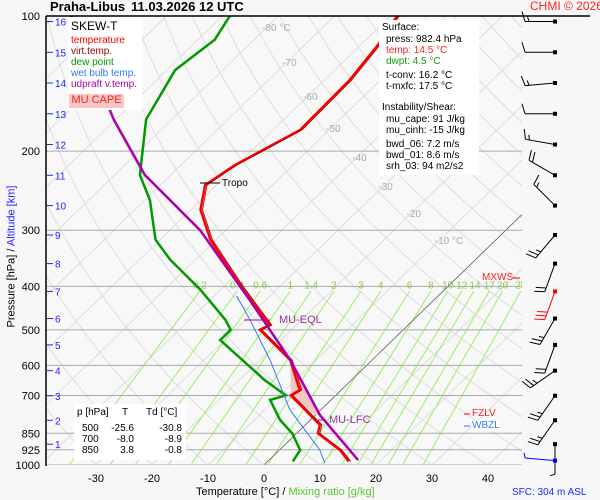 Image resolution: width=600 pixels, height=500 pixels. I want to click on x-tick-label: 0, so click(264, 479).